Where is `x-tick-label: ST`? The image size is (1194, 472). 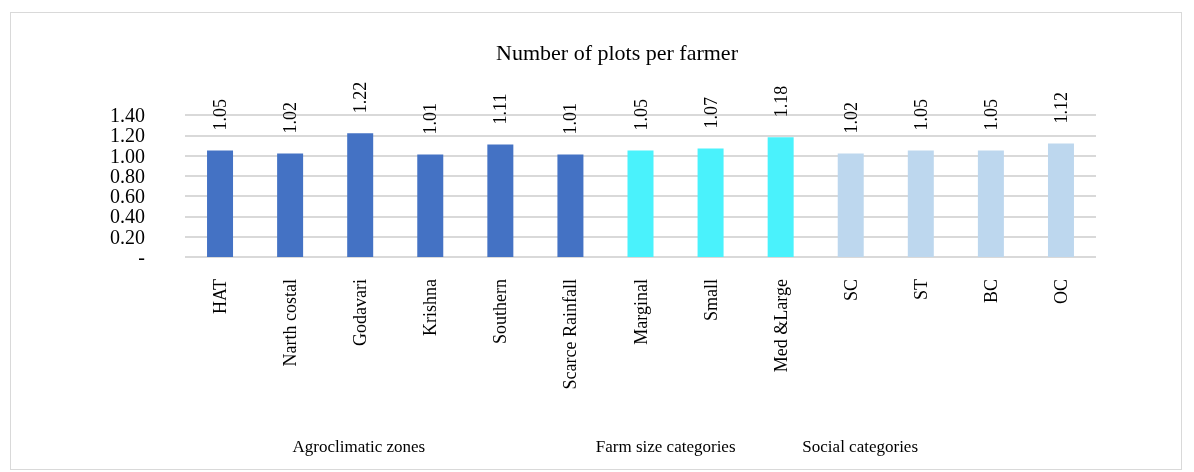
x-tick-label: ST is located at coordinates (920, 290).